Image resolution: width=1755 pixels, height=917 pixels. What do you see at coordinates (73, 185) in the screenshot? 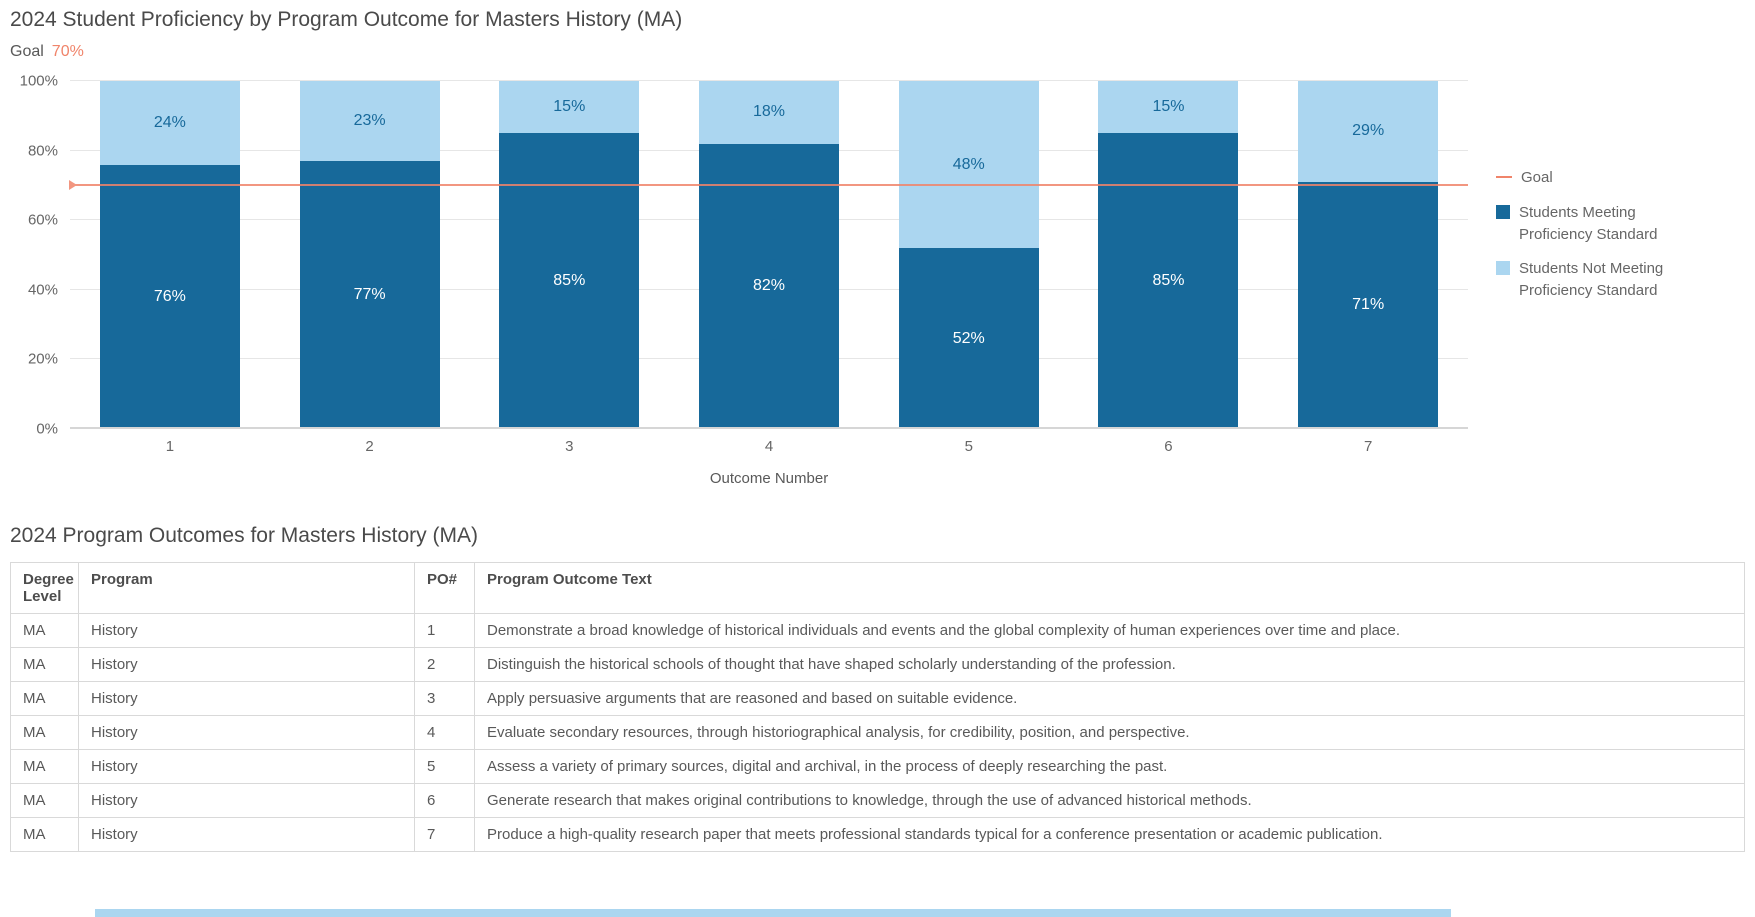
I see `goal-arrow-icon` at bounding box center [73, 185].